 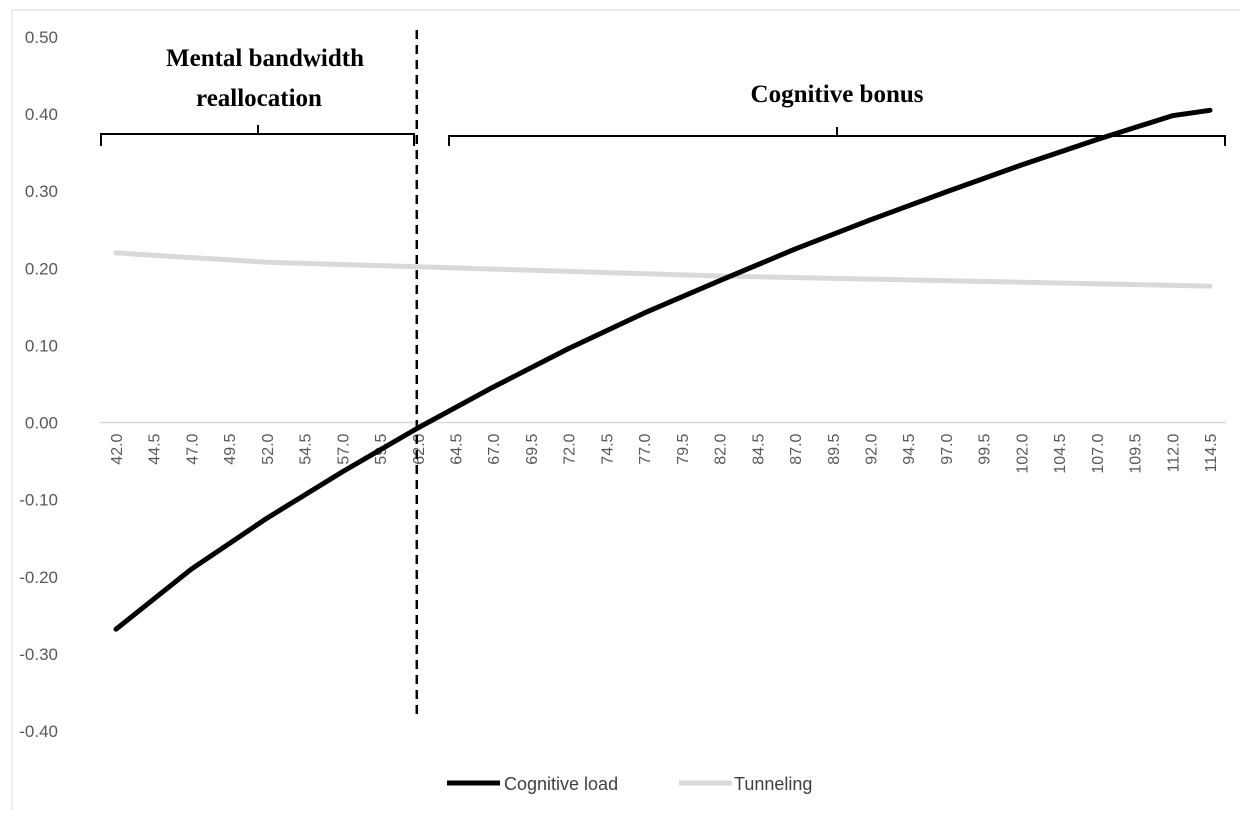 What do you see at coordinates (663, 269) in the screenshot?
I see `series-line-tunneling` at bounding box center [663, 269].